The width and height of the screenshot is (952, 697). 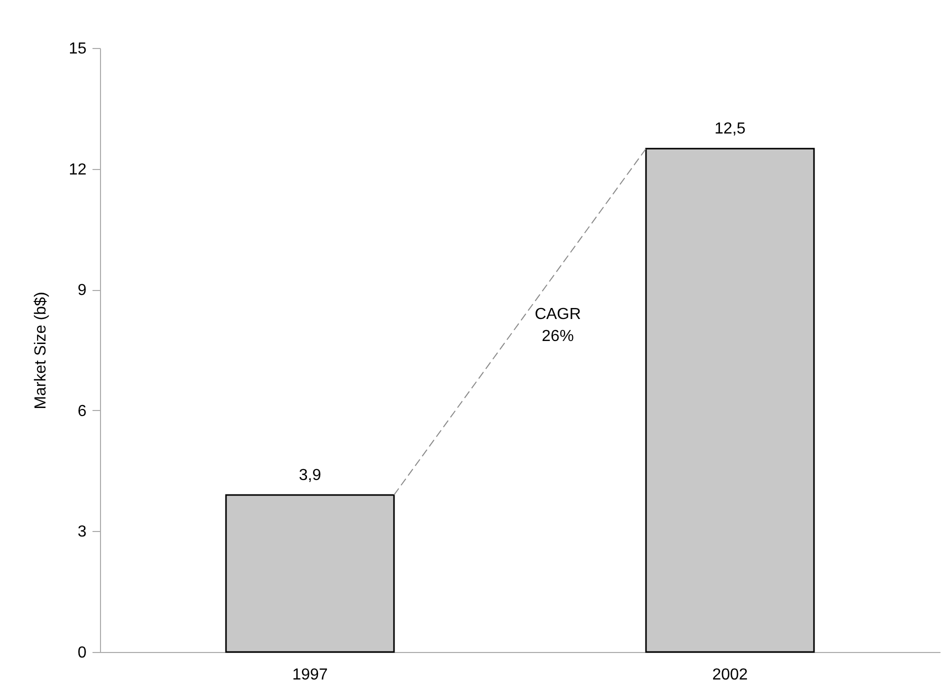 What do you see at coordinates (82, 411) in the screenshot?
I see `y-tick-label: 6` at bounding box center [82, 411].